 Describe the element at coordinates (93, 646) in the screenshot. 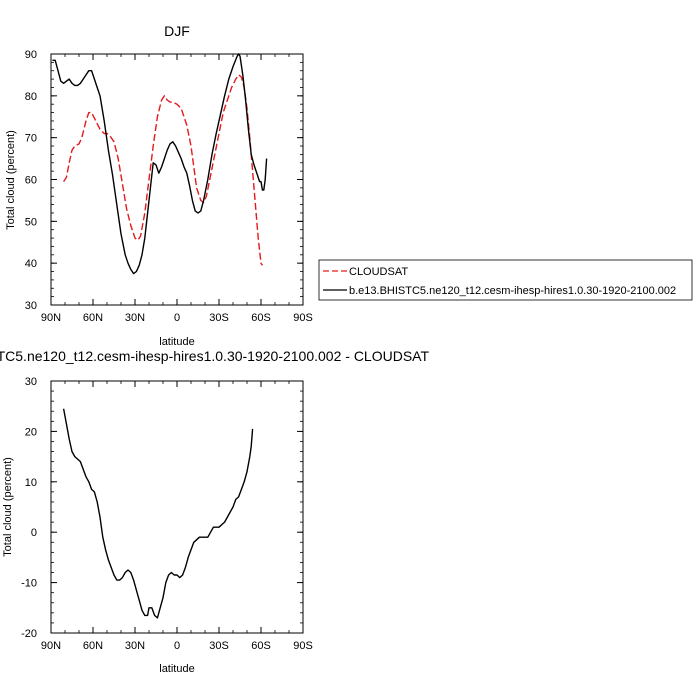

I see `bottom-x-tick-label: 60N` at that location.